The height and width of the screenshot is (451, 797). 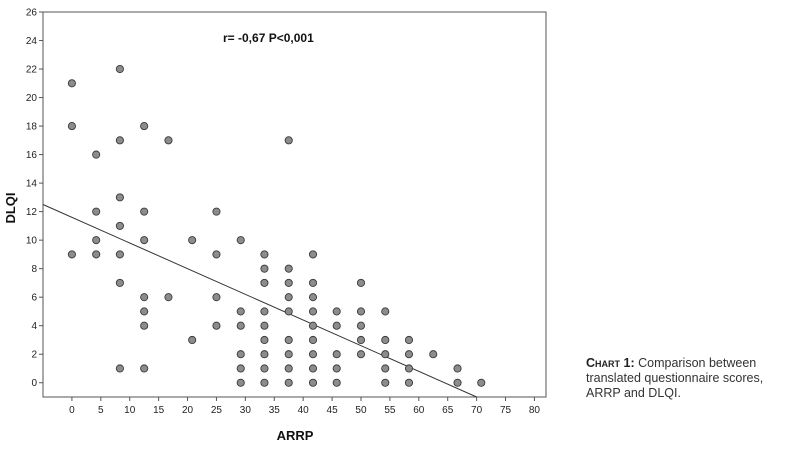 What do you see at coordinates (34, 383) in the screenshot?
I see `y-tick-label: 0` at bounding box center [34, 383].